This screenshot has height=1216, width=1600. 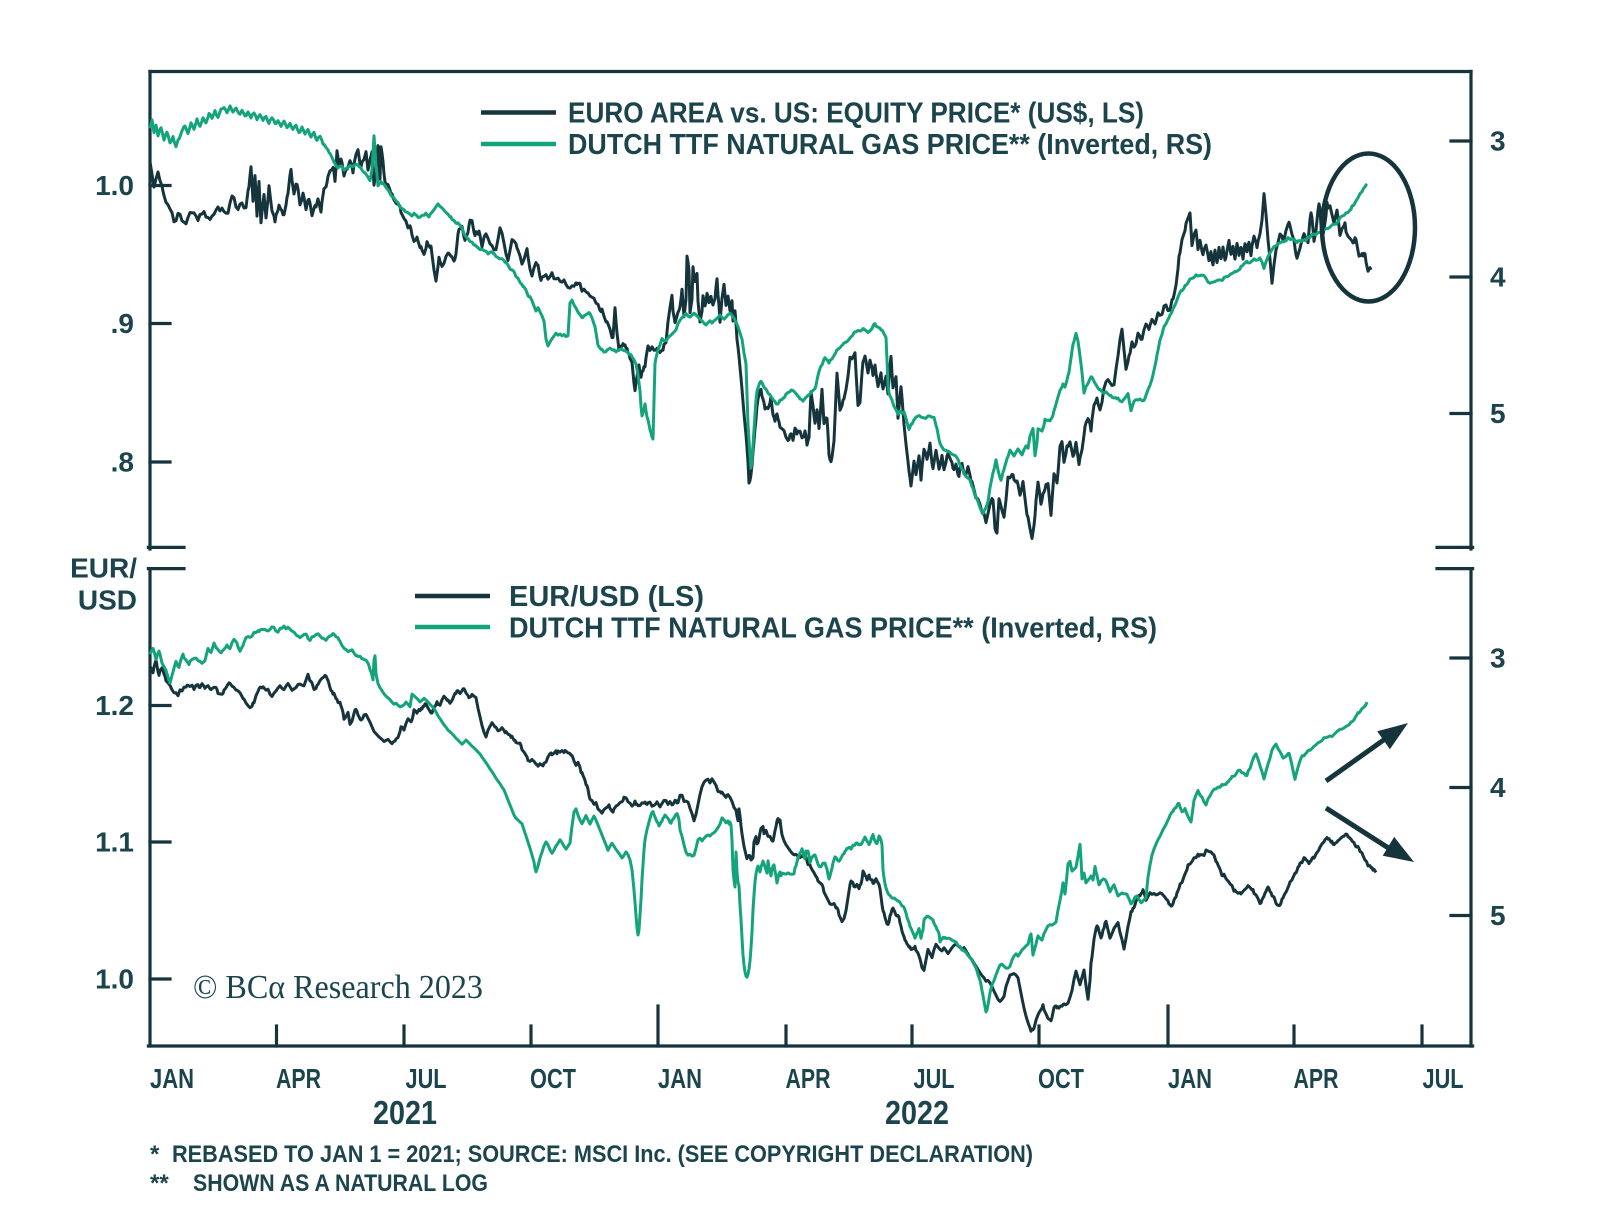 I want to click on svg-text: 1.2, so click(x=114, y=705).